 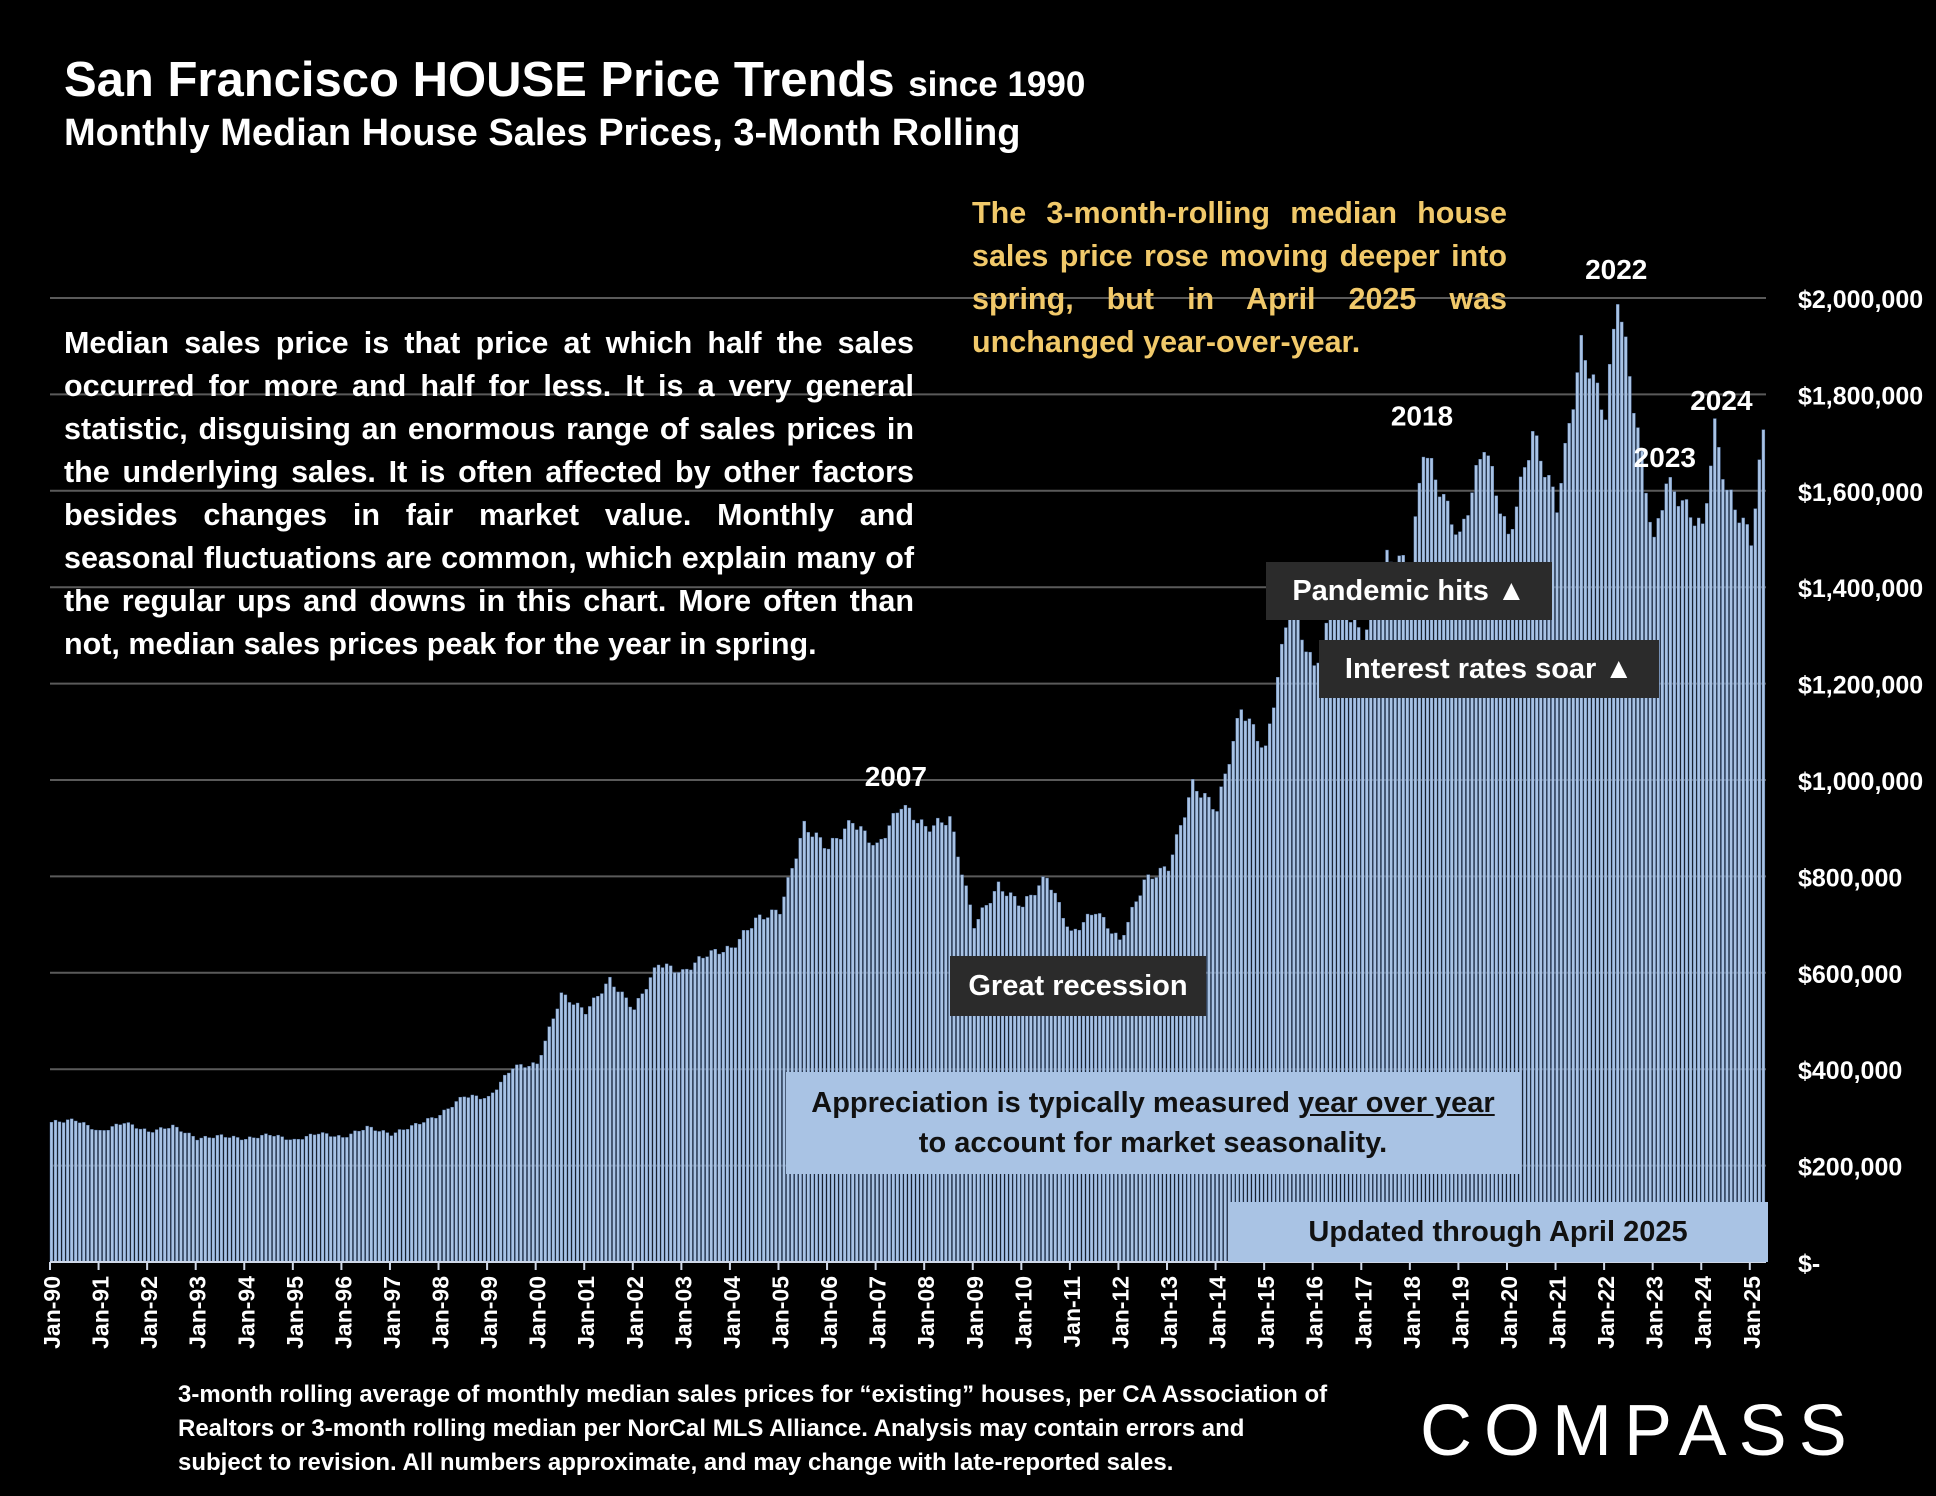 What do you see at coordinates (1412, 1312) in the screenshot?
I see `x-tick-label: Jan-18` at bounding box center [1412, 1312].